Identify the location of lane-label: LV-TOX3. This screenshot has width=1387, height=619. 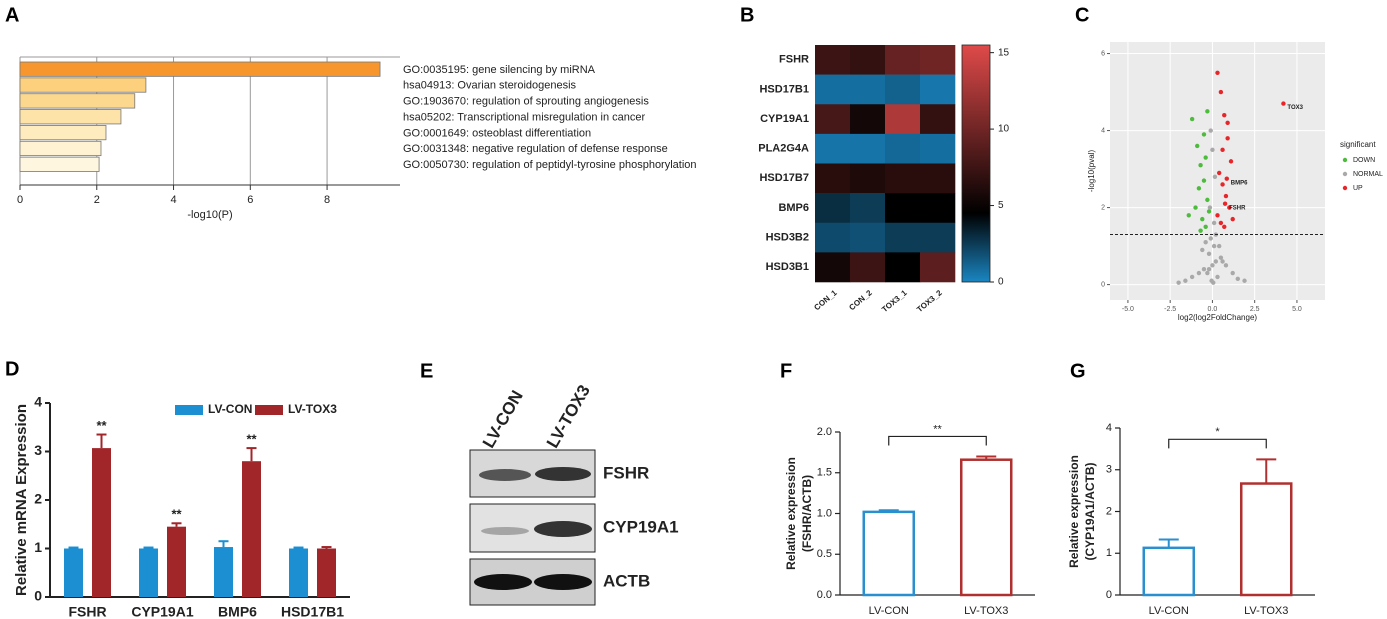
(568, 416).